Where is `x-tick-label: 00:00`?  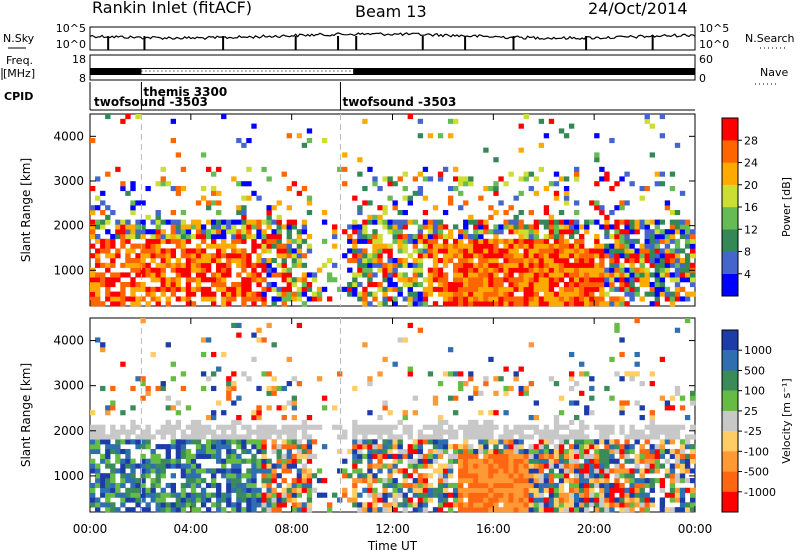 x-tick-label: 00:00 is located at coordinates (90, 529).